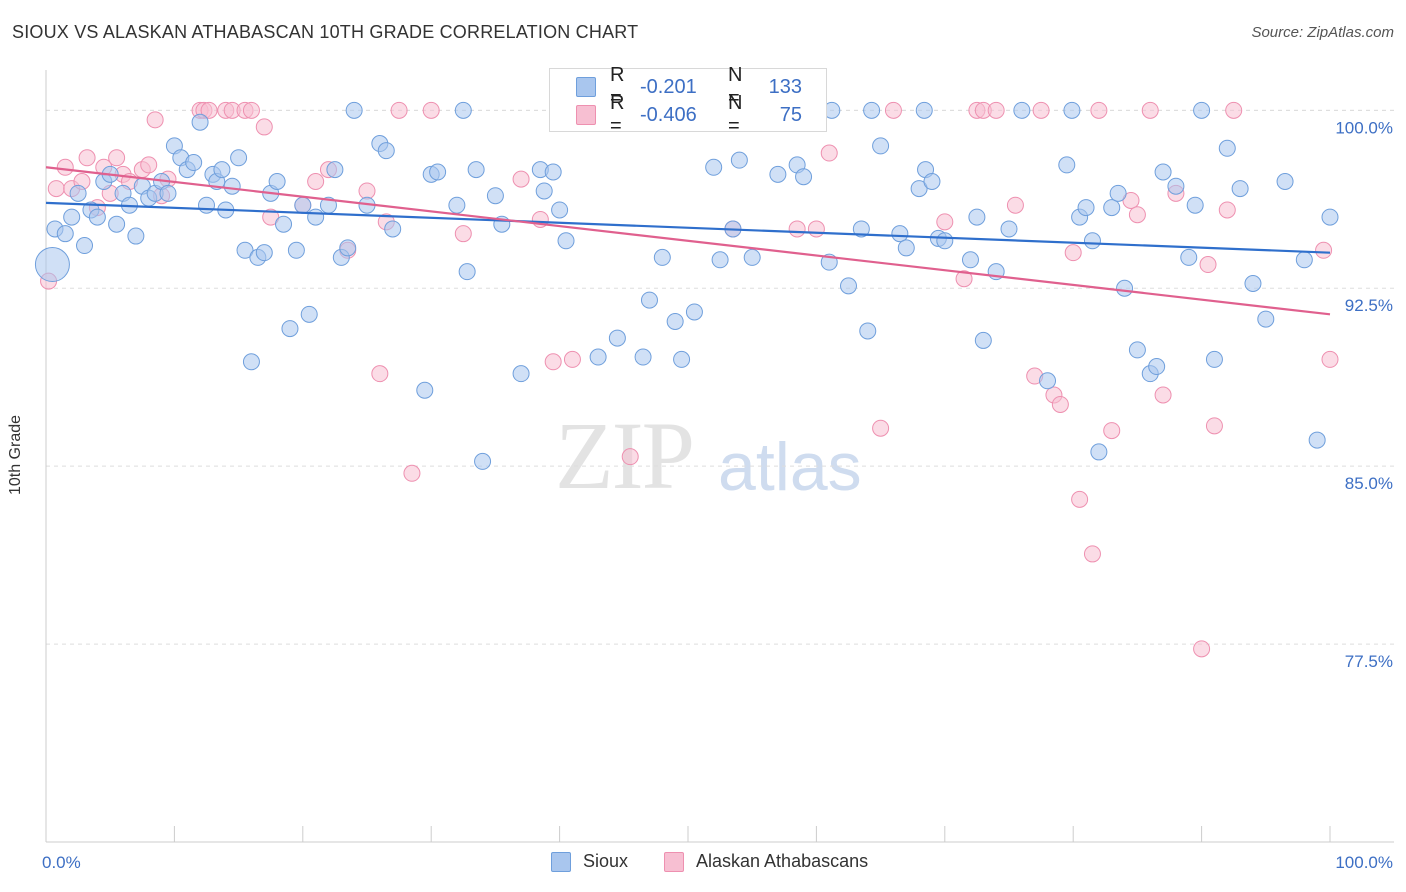  I want to click on athabascan-swatch, so click(674, 861).